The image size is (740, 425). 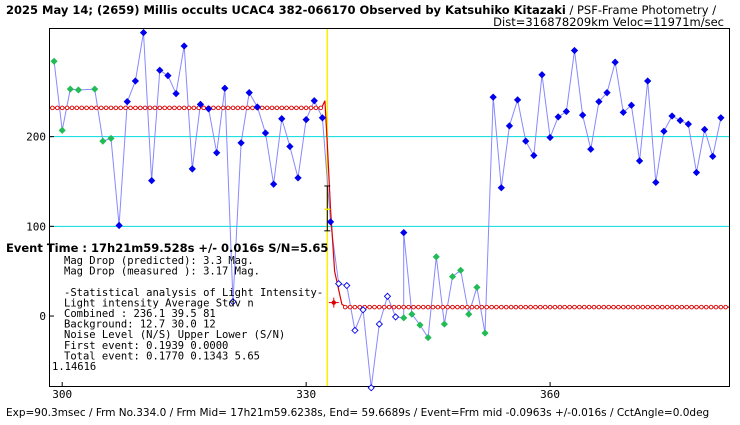 What do you see at coordinates (159, 261) in the screenshot?
I see `stats-line: Mag Drop (predicted): 3.3 Mag.` at bounding box center [159, 261].